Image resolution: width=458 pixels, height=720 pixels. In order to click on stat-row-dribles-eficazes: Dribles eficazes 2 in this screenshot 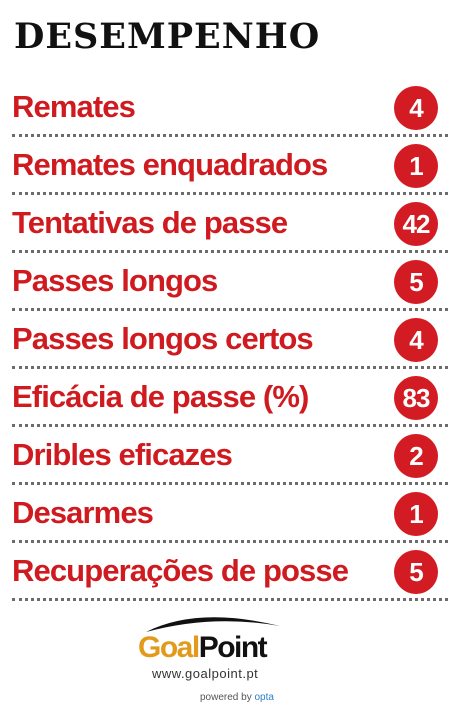, I will do `click(230, 456)`.